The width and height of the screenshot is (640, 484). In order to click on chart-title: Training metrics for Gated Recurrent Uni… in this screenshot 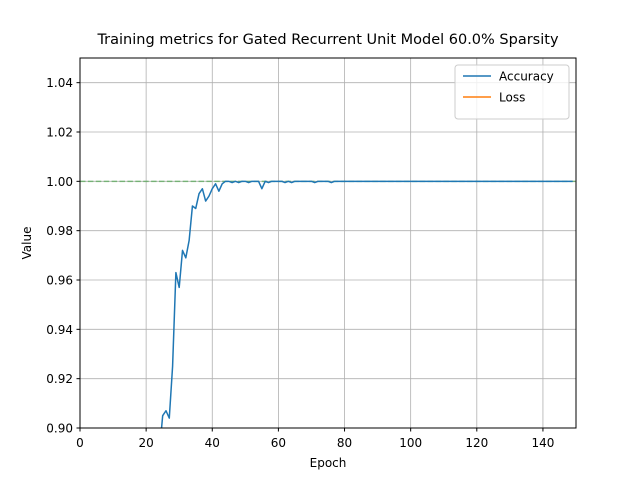, I will do `click(327, 40)`.